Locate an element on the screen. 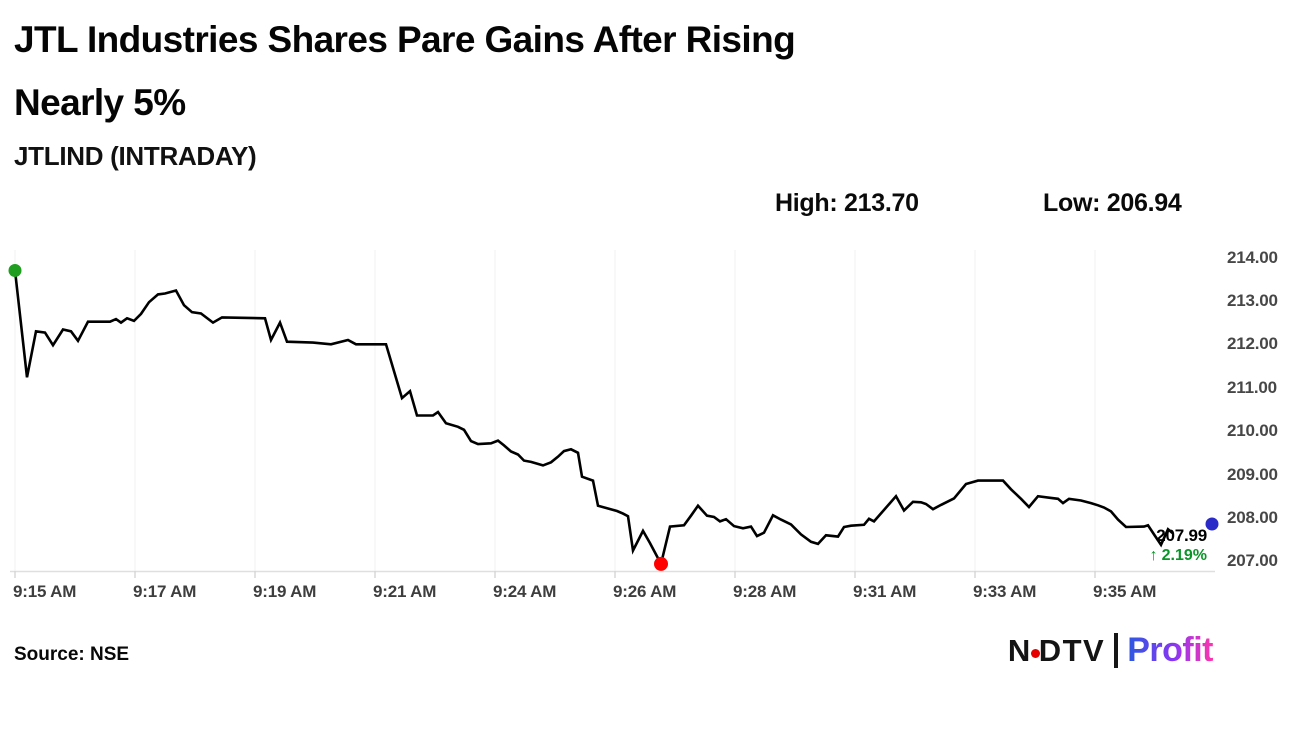  last-price-label: 207.99 is located at coordinates (1181, 535).